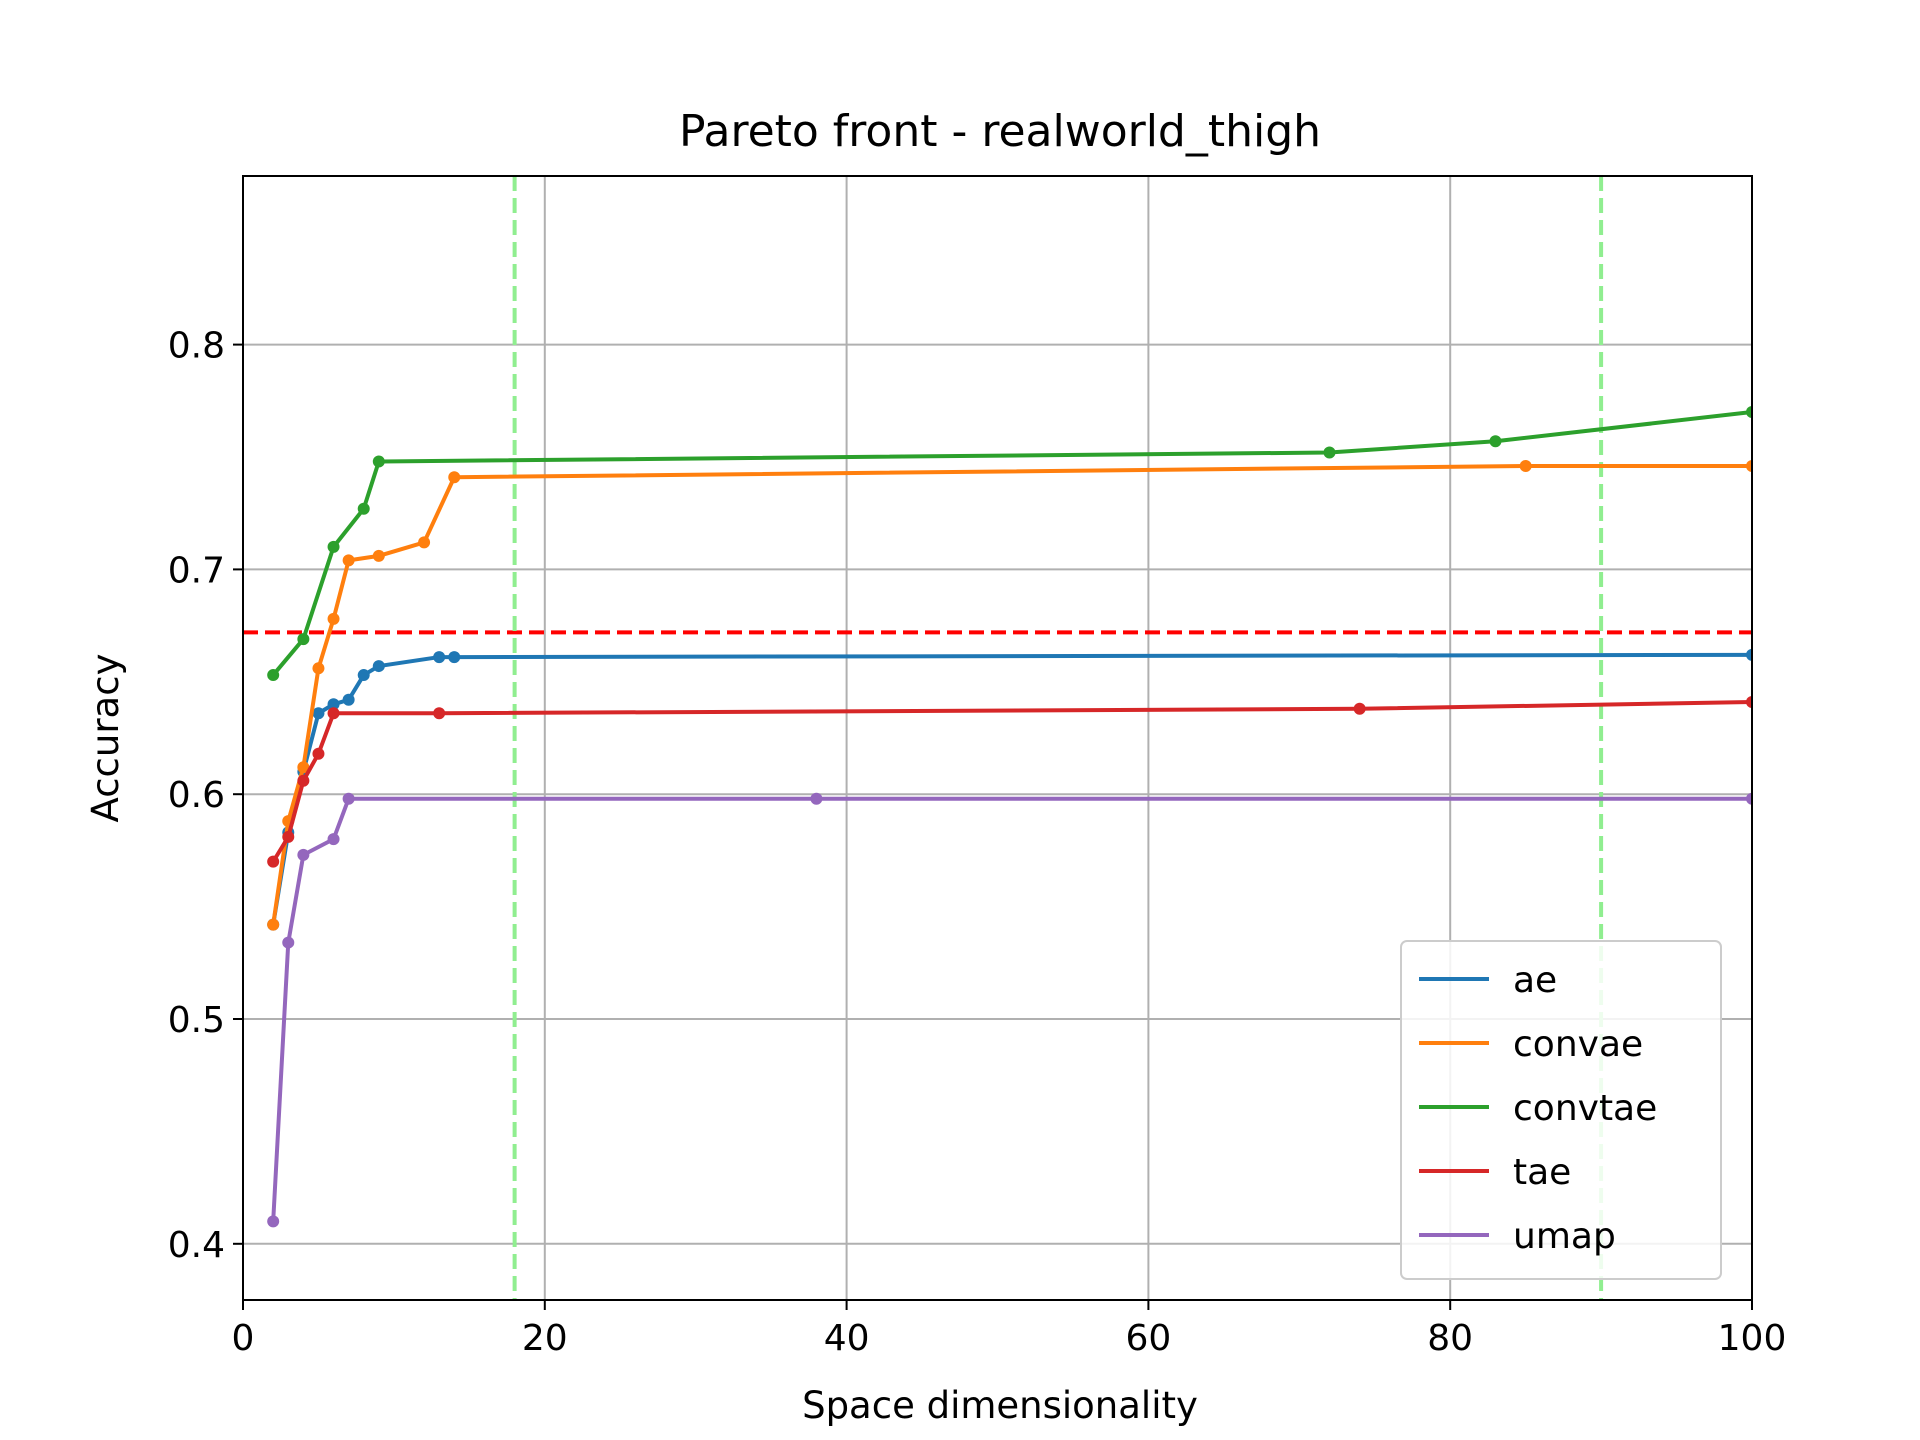  Describe the element at coordinates (1000, 131) in the screenshot. I see `chart-title: Pareto front - realworld_thigh` at that location.